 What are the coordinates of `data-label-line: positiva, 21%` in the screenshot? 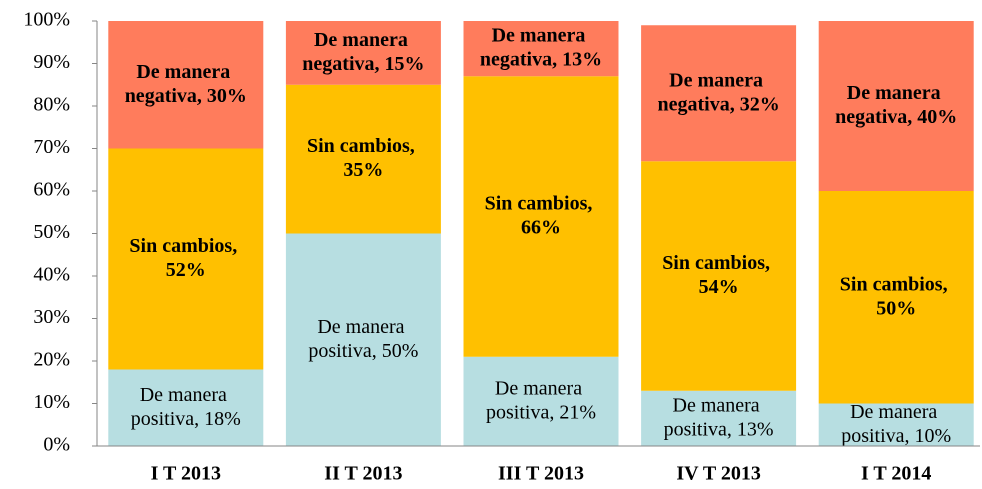 It's located at (541, 412).